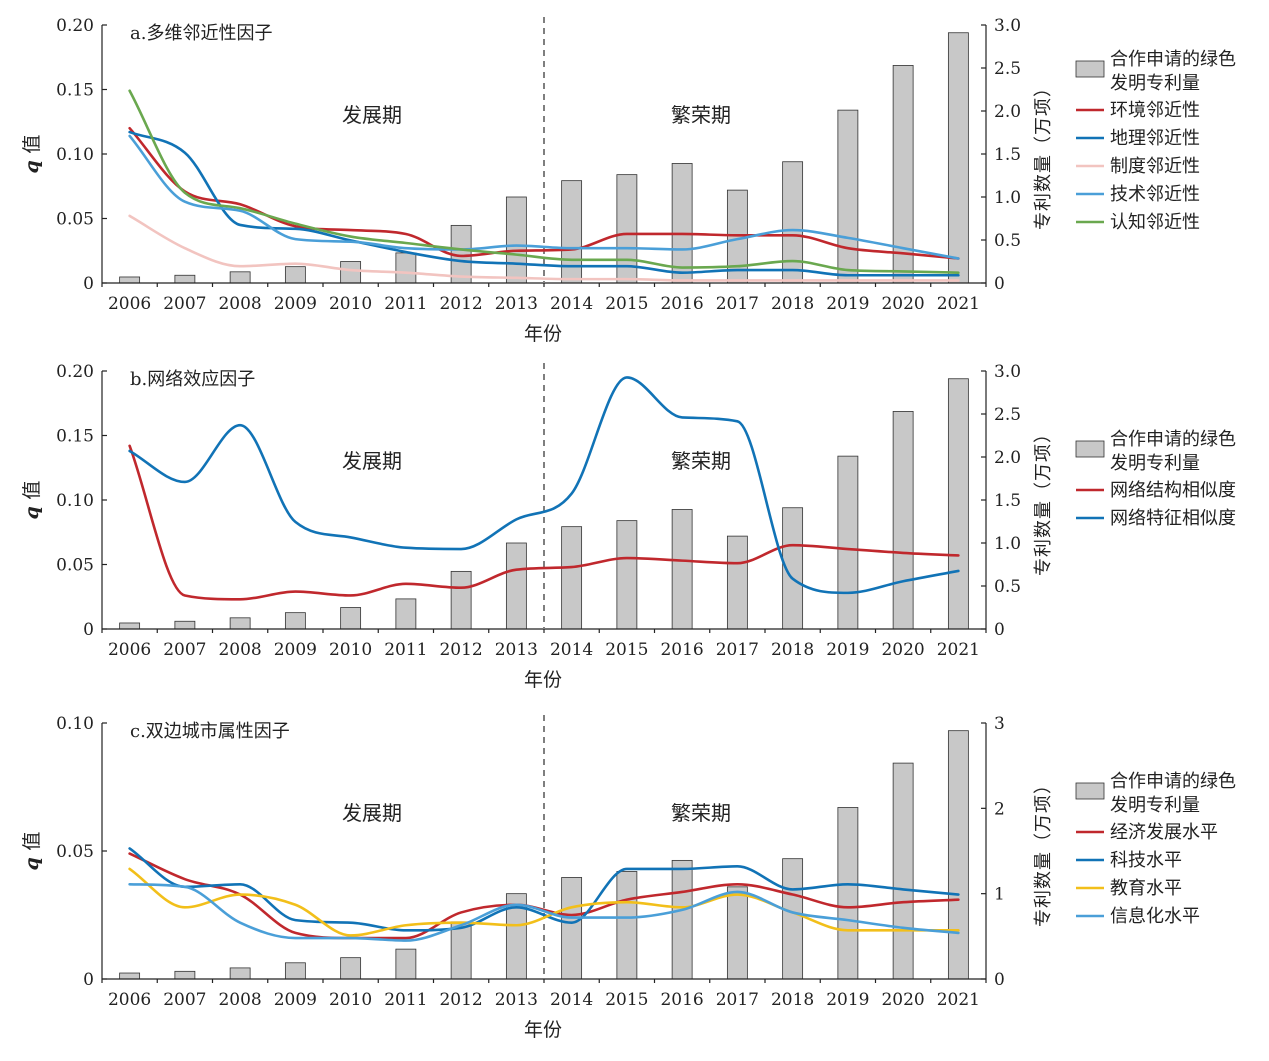 The width and height of the screenshot is (1269, 1061). I want to click on x-tick-label: 2017, so click(737, 1000).